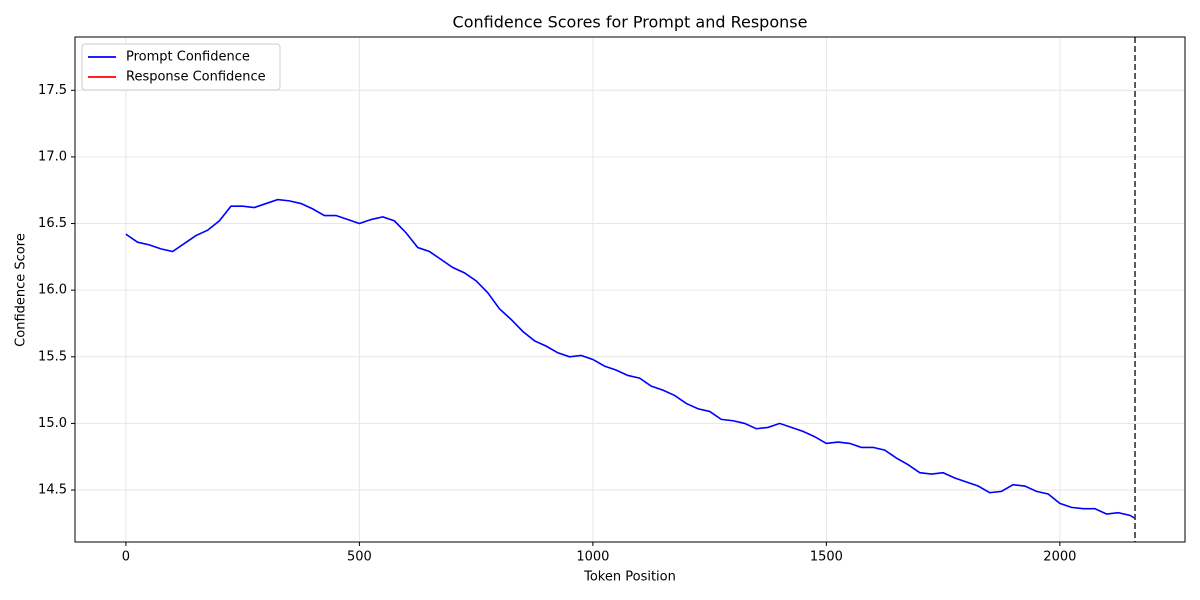  What do you see at coordinates (52, 423) in the screenshot?
I see `y-tick-label: 15.0` at bounding box center [52, 423].